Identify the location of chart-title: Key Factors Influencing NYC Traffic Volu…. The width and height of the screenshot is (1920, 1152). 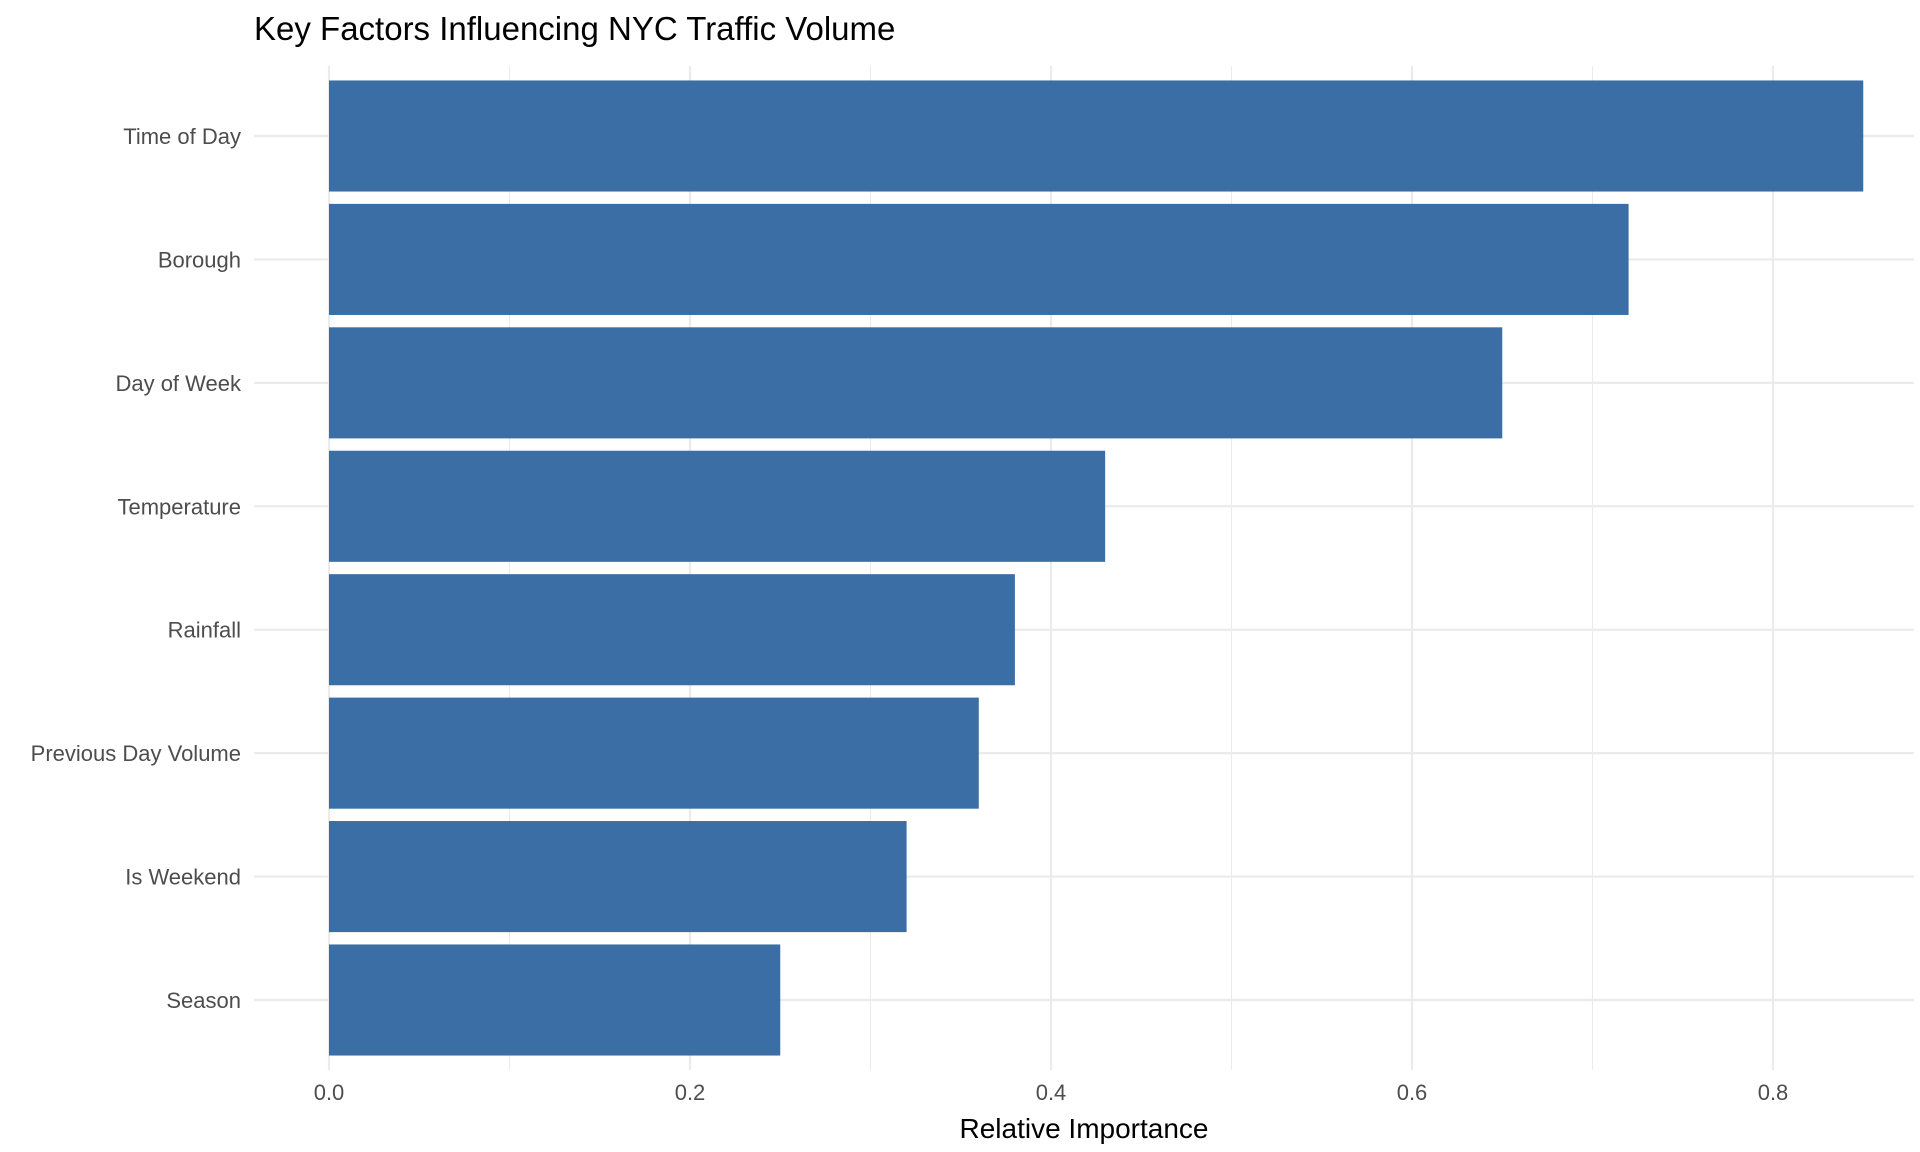
(574, 28).